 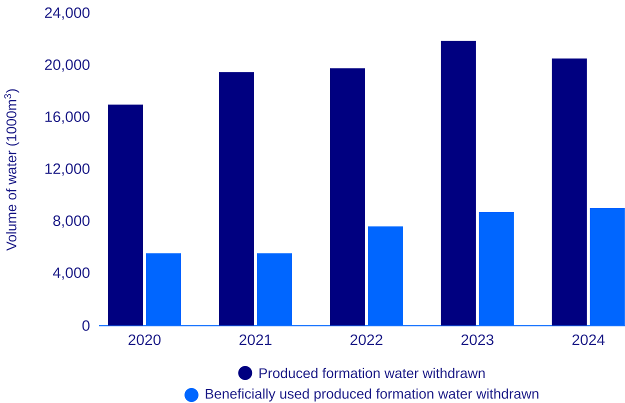 I want to click on x-tick-label: 2023, so click(x=477, y=340).